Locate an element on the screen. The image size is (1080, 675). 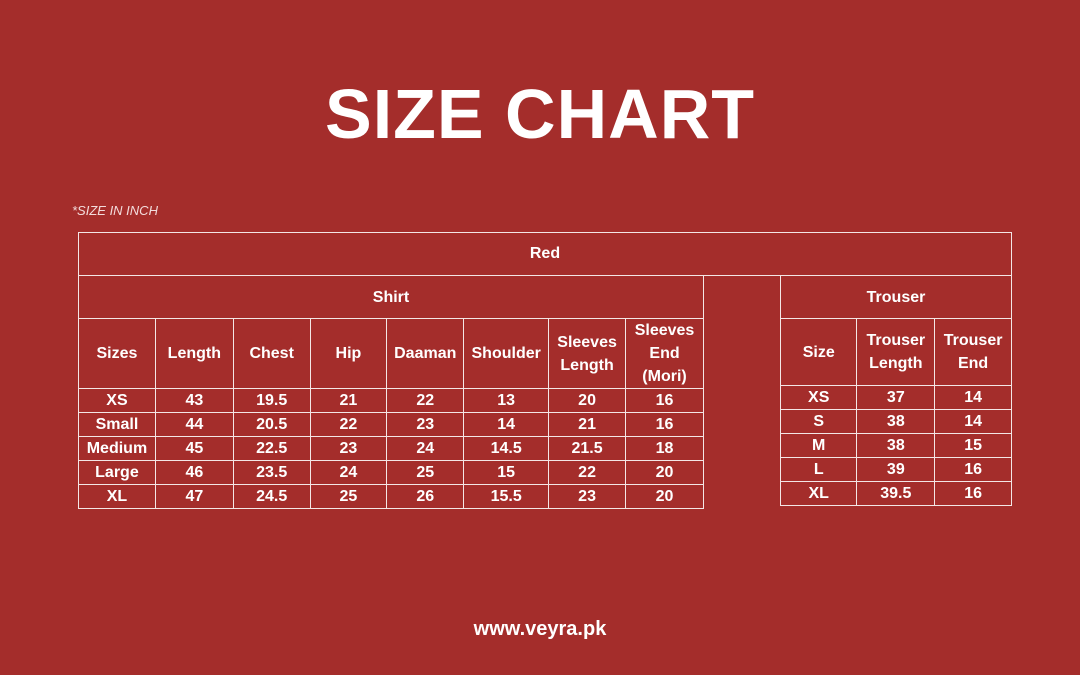
measurement-cell: 47 is located at coordinates (194, 496).